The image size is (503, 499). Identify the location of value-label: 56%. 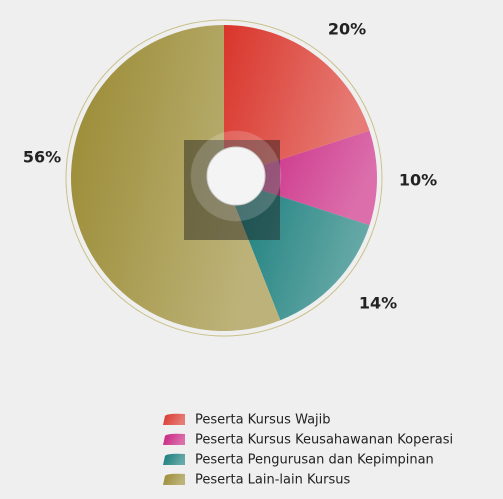
(42, 157).